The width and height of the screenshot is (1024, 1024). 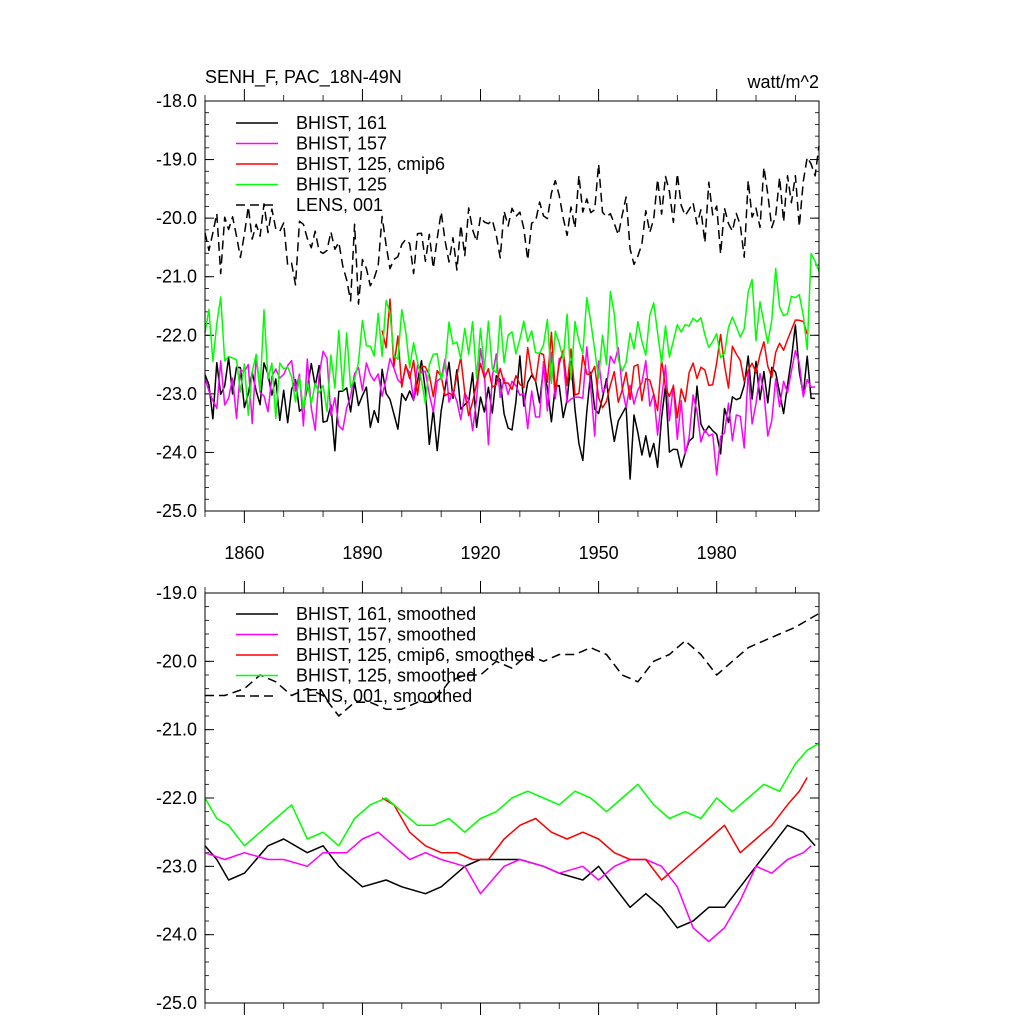 What do you see at coordinates (386, 635) in the screenshot?
I see `legend-label: BHIST, 157, smoothed` at bounding box center [386, 635].